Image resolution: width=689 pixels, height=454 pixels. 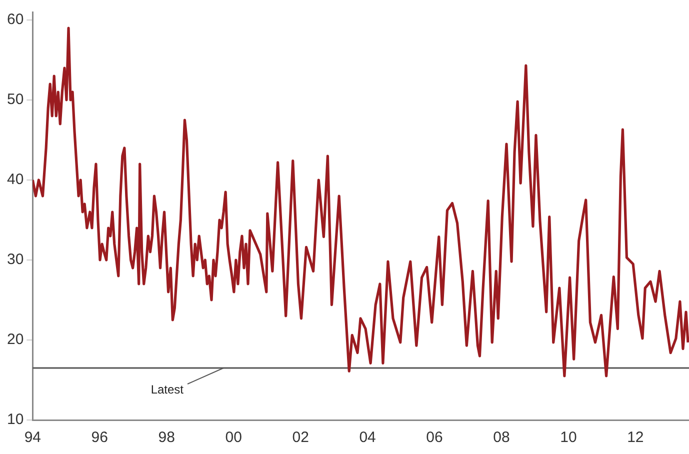 I want to click on y-tick-label: 60, so click(x=15, y=19).